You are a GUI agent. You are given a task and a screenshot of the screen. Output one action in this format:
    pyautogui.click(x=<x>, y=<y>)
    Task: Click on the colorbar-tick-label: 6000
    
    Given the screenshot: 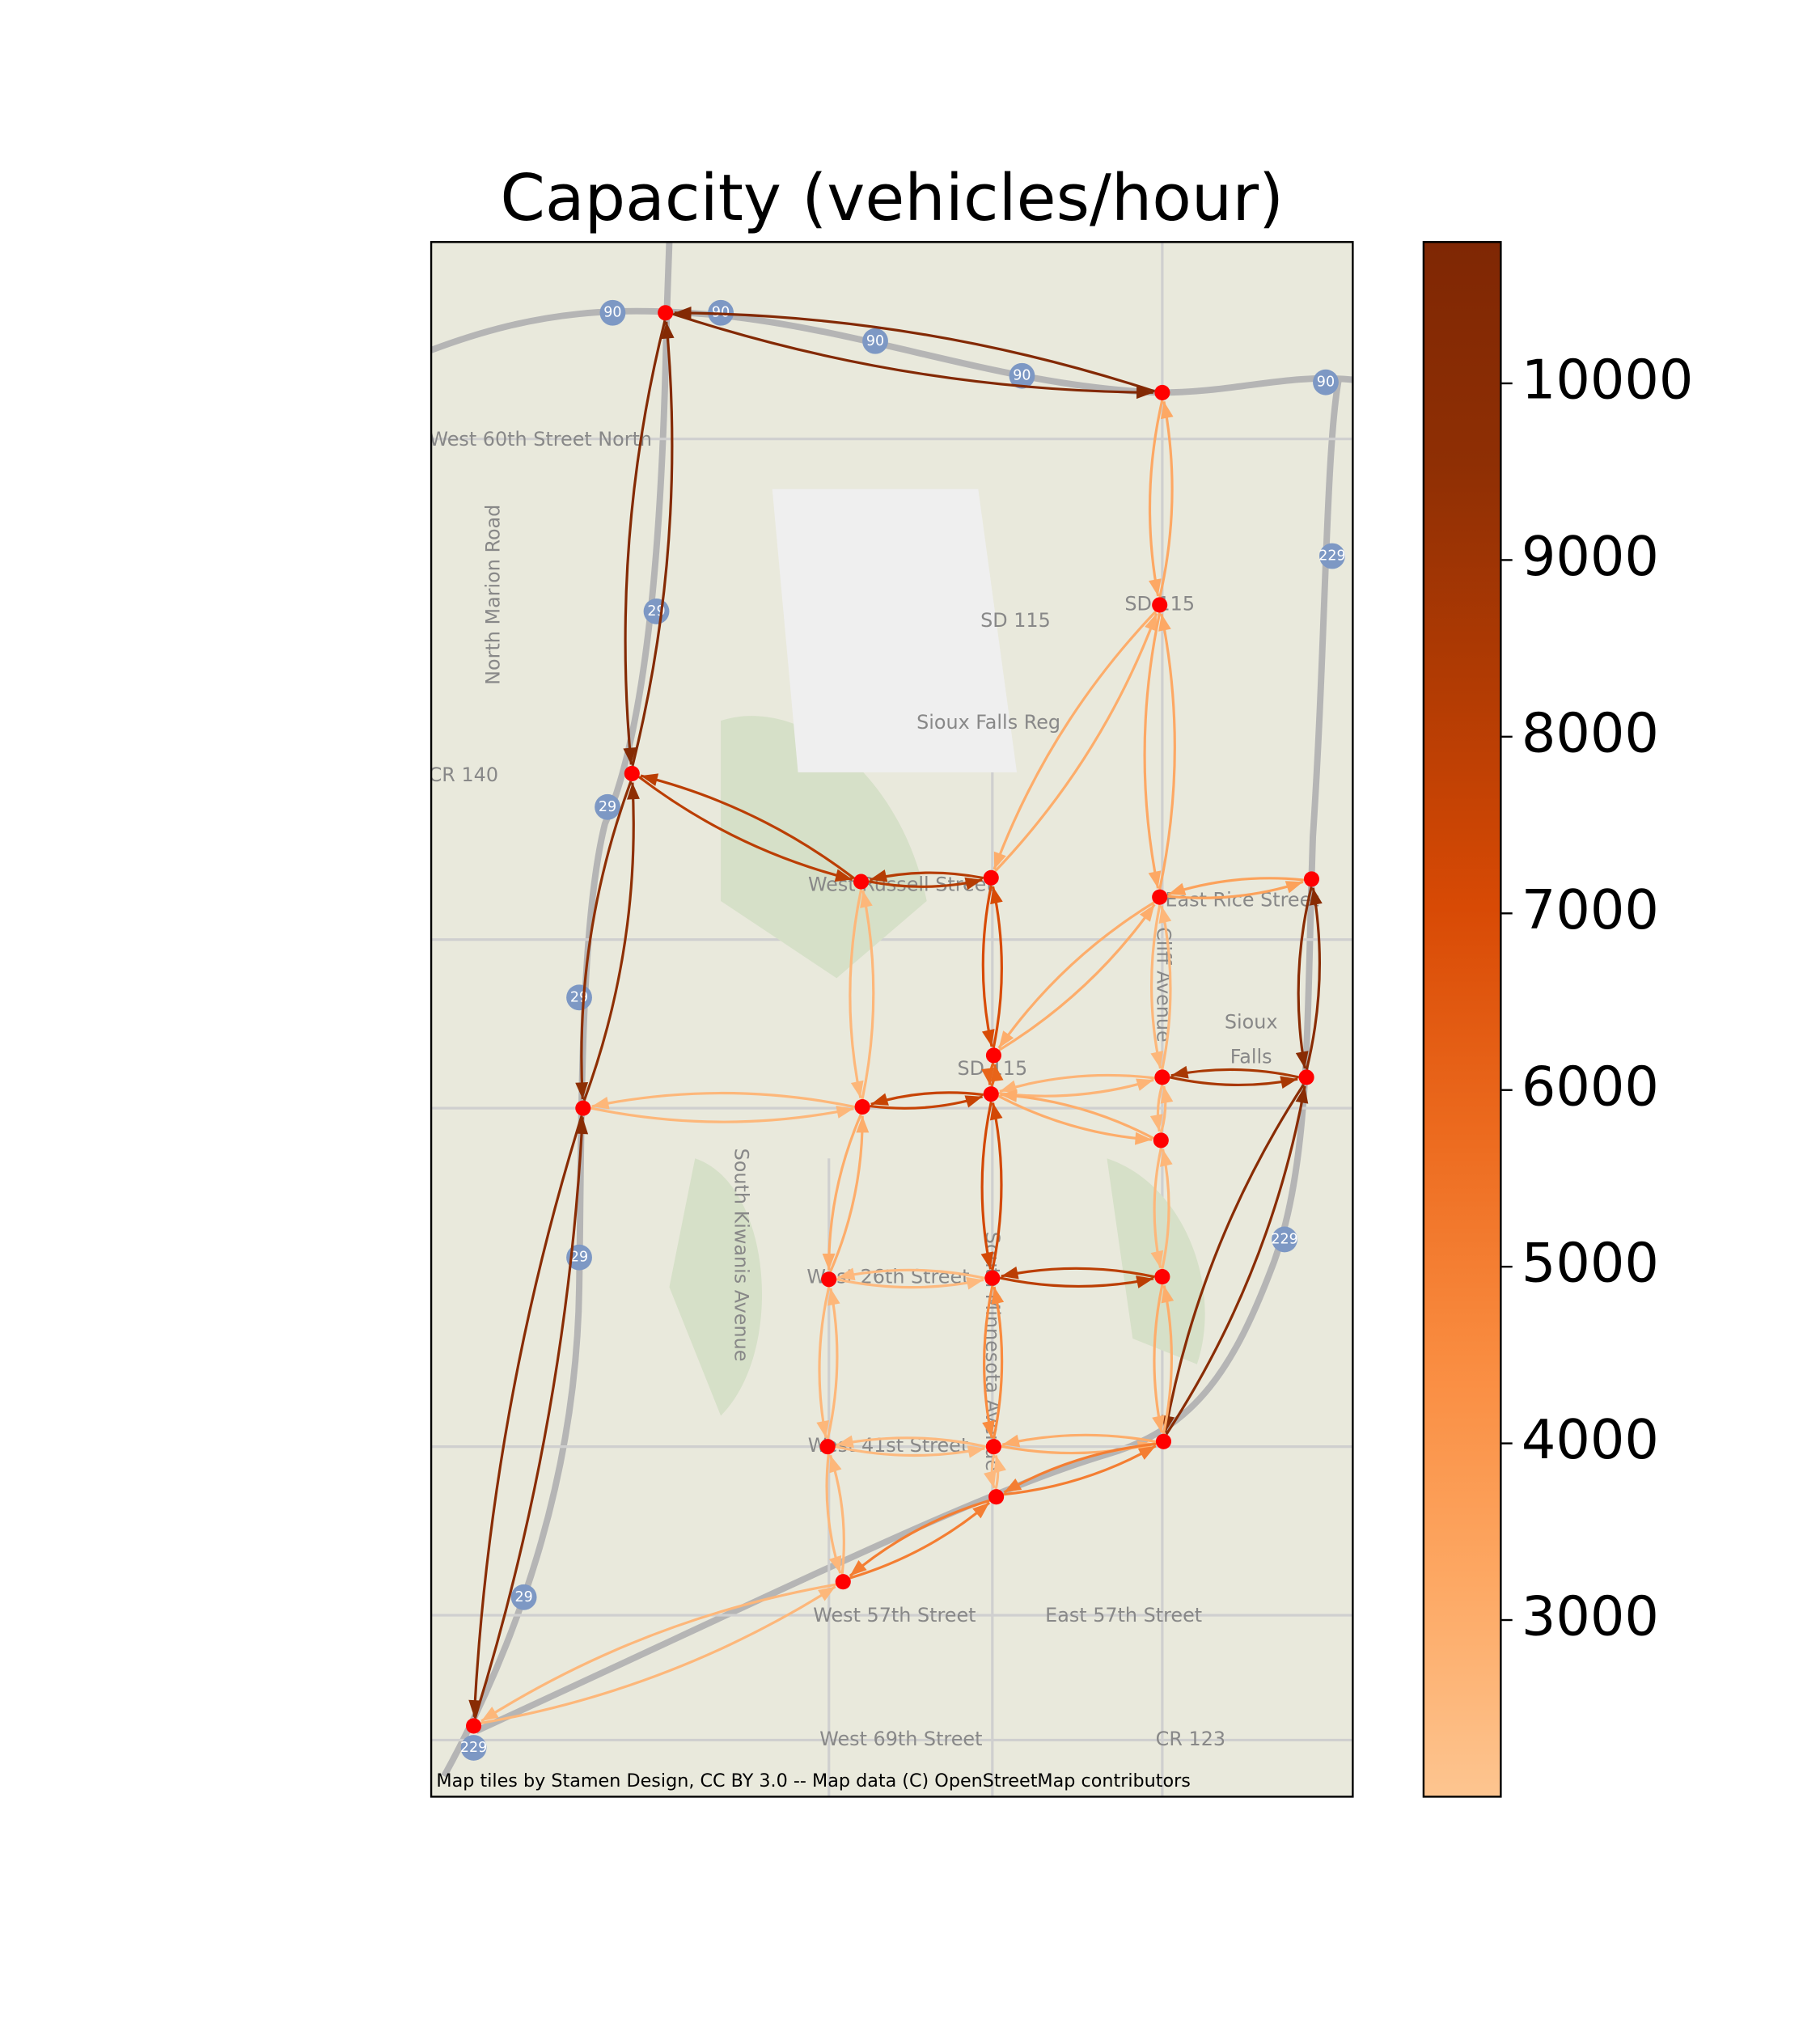 What is the action you would take?
    pyautogui.click(x=1590, y=1086)
    